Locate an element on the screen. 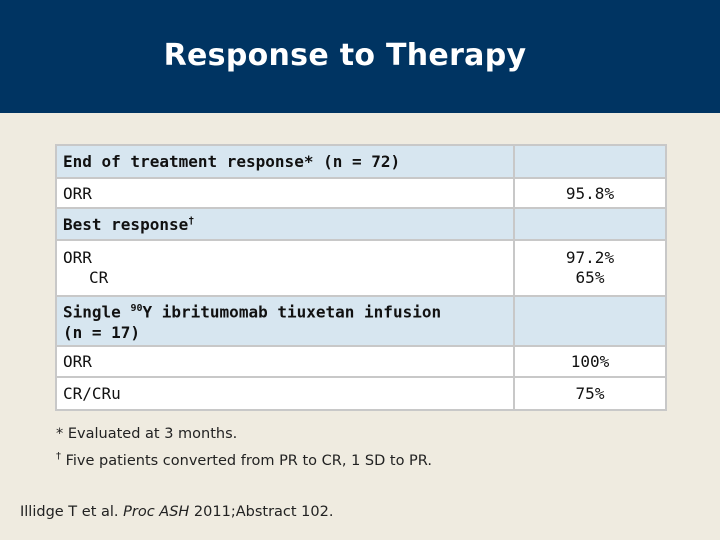 This screenshot has width=720, height=540. section-header-end-of-treatment: End of treatment response* (n = 72) is located at coordinates (361, 161).